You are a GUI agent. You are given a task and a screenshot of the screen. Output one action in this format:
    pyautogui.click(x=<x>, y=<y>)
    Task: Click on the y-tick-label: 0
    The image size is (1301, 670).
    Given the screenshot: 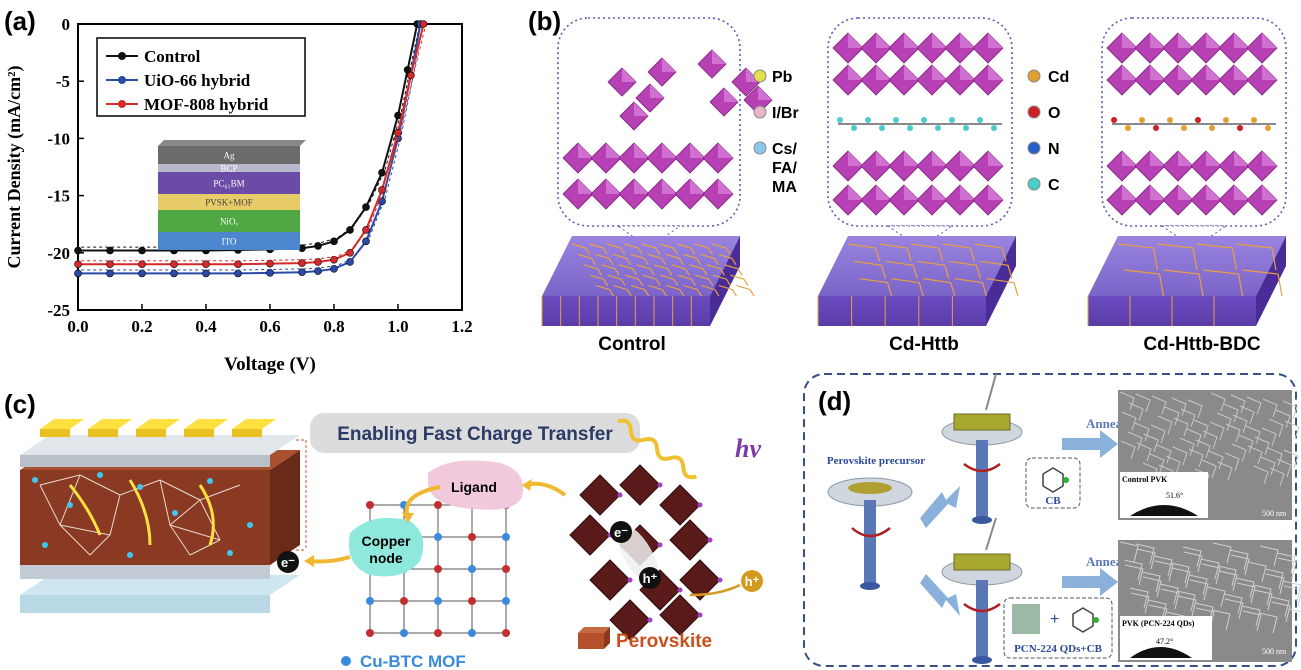 What is the action you would take?
    pyautogui.click(x=66, y=24)
    